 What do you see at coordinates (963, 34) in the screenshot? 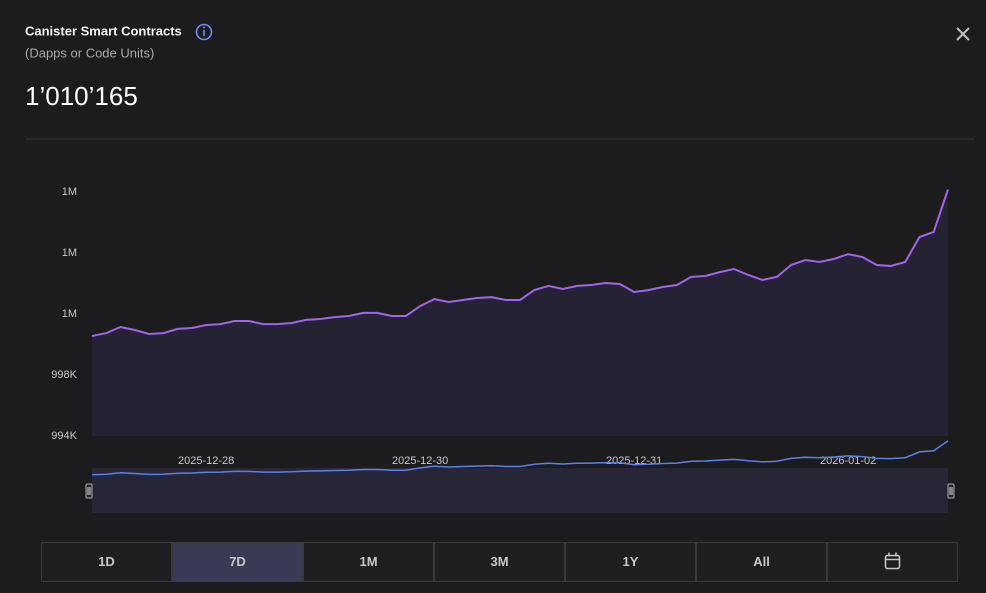
I see `close-button` at bounding box center [963, 34].